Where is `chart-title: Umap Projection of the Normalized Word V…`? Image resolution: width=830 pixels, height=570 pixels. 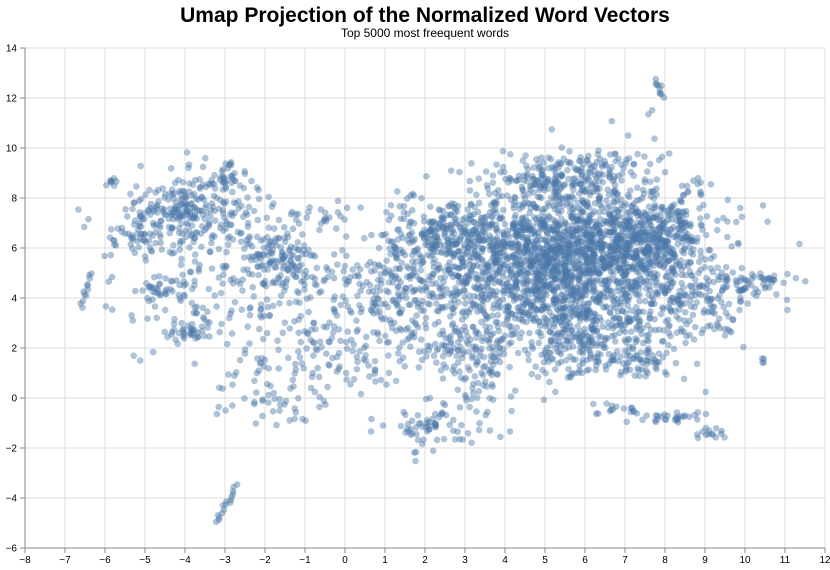 chart-title: Umap Projection of the Normalized Word V… is located at coordinates (425, 15).